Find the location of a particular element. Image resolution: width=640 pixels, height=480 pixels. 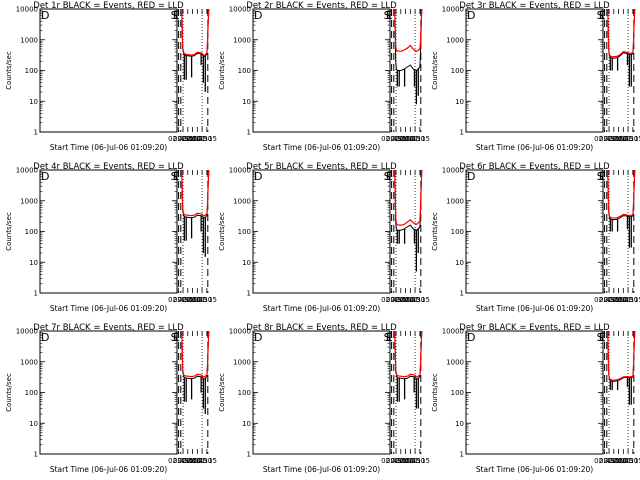

panel-title: Det 9r BLACK = Events, RED = LLD is located at coordinates (534, 328).